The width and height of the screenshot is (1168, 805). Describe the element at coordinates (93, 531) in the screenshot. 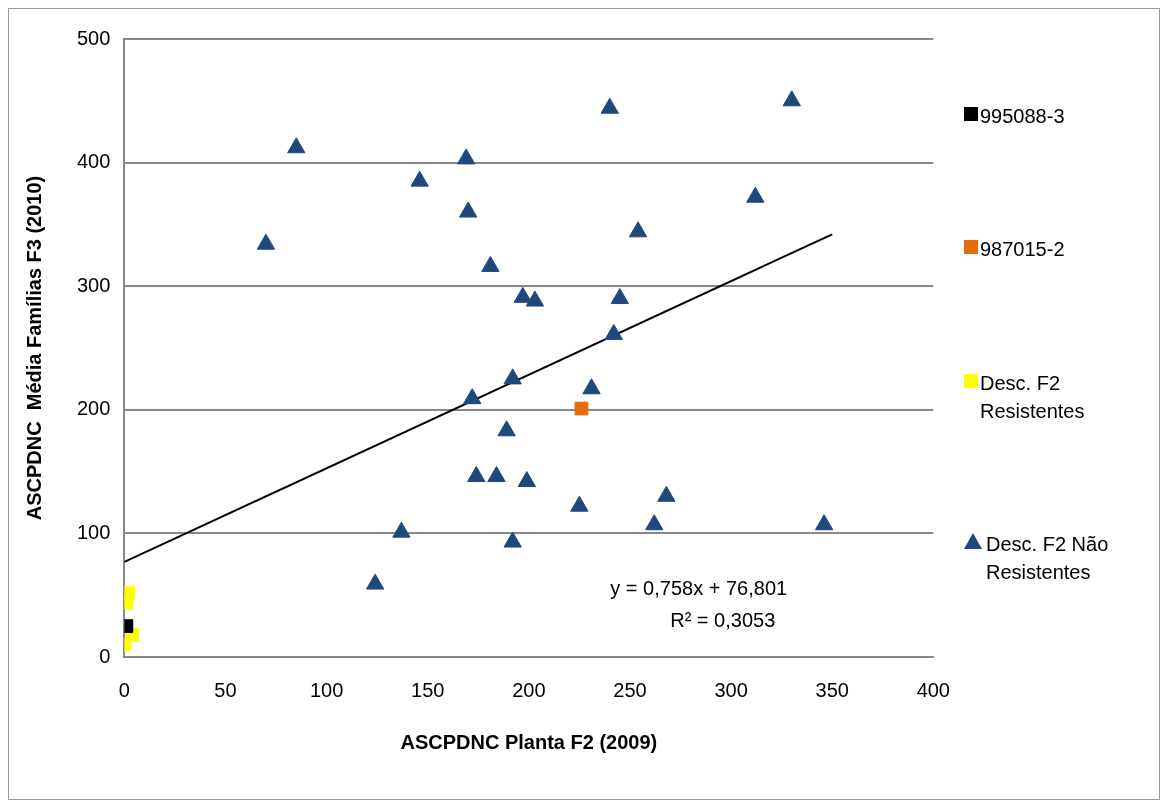

I see `y-tick-label: 100` at that location.